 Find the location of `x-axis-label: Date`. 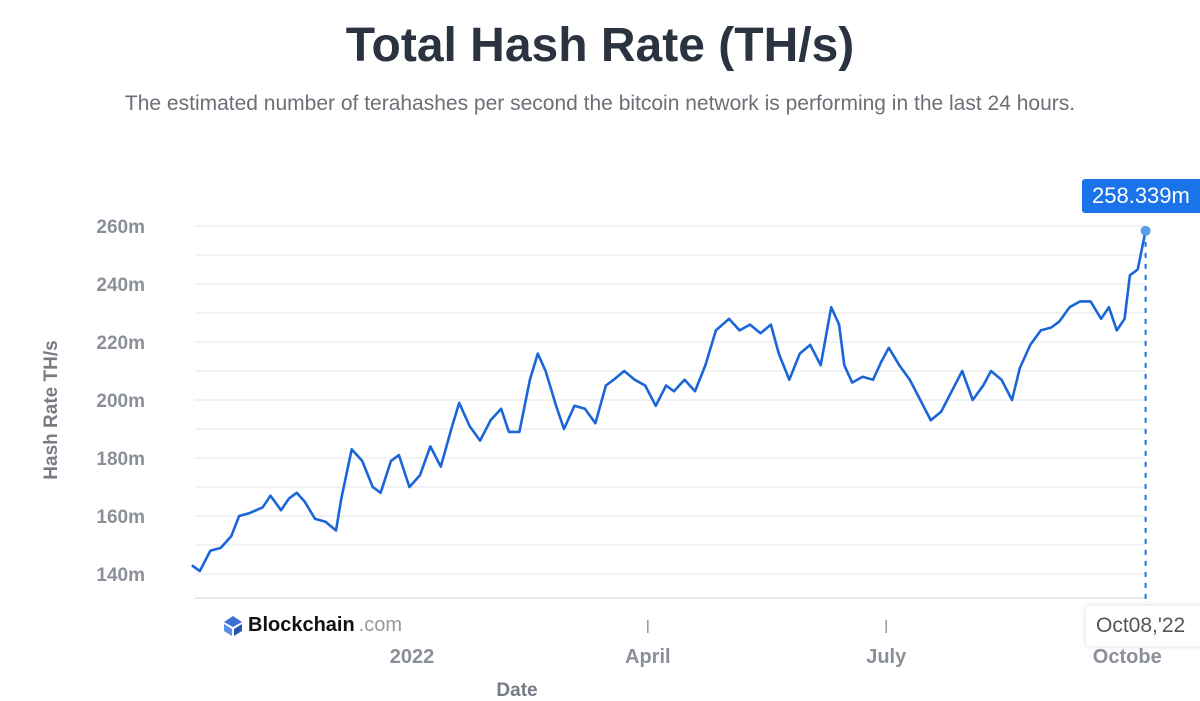

x-axis-label: Date is located at coordinates (516, 690).